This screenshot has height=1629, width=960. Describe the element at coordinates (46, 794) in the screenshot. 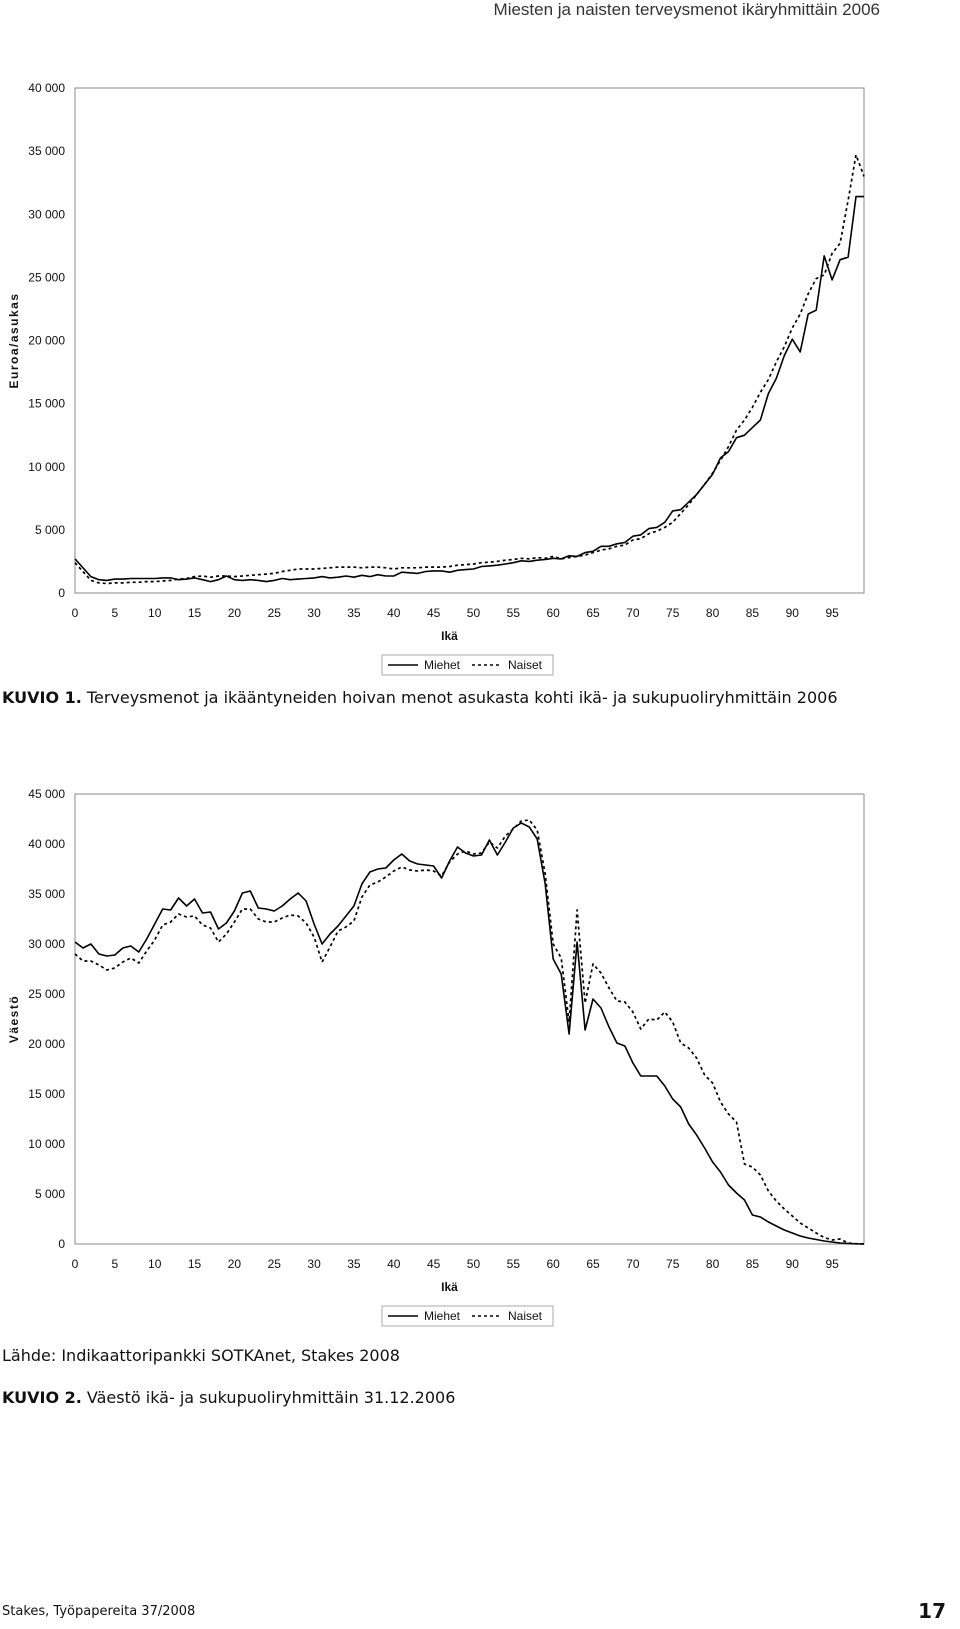

I see `y-tick-label: 45 000` at that location.